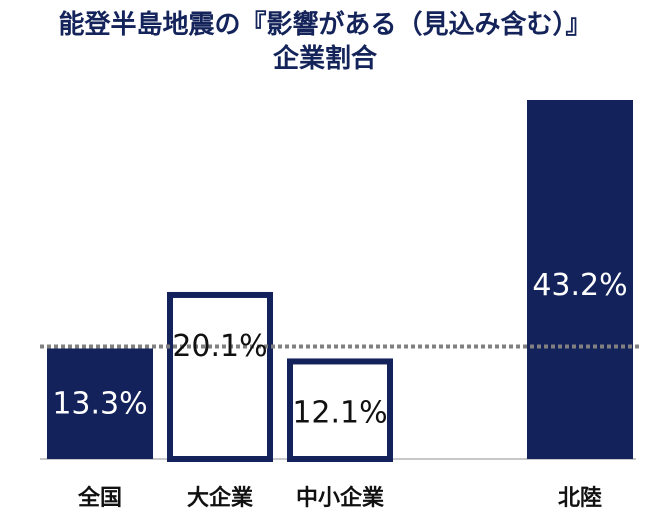  I want to click on value-label-4: 43.2%, so click(579, 285).